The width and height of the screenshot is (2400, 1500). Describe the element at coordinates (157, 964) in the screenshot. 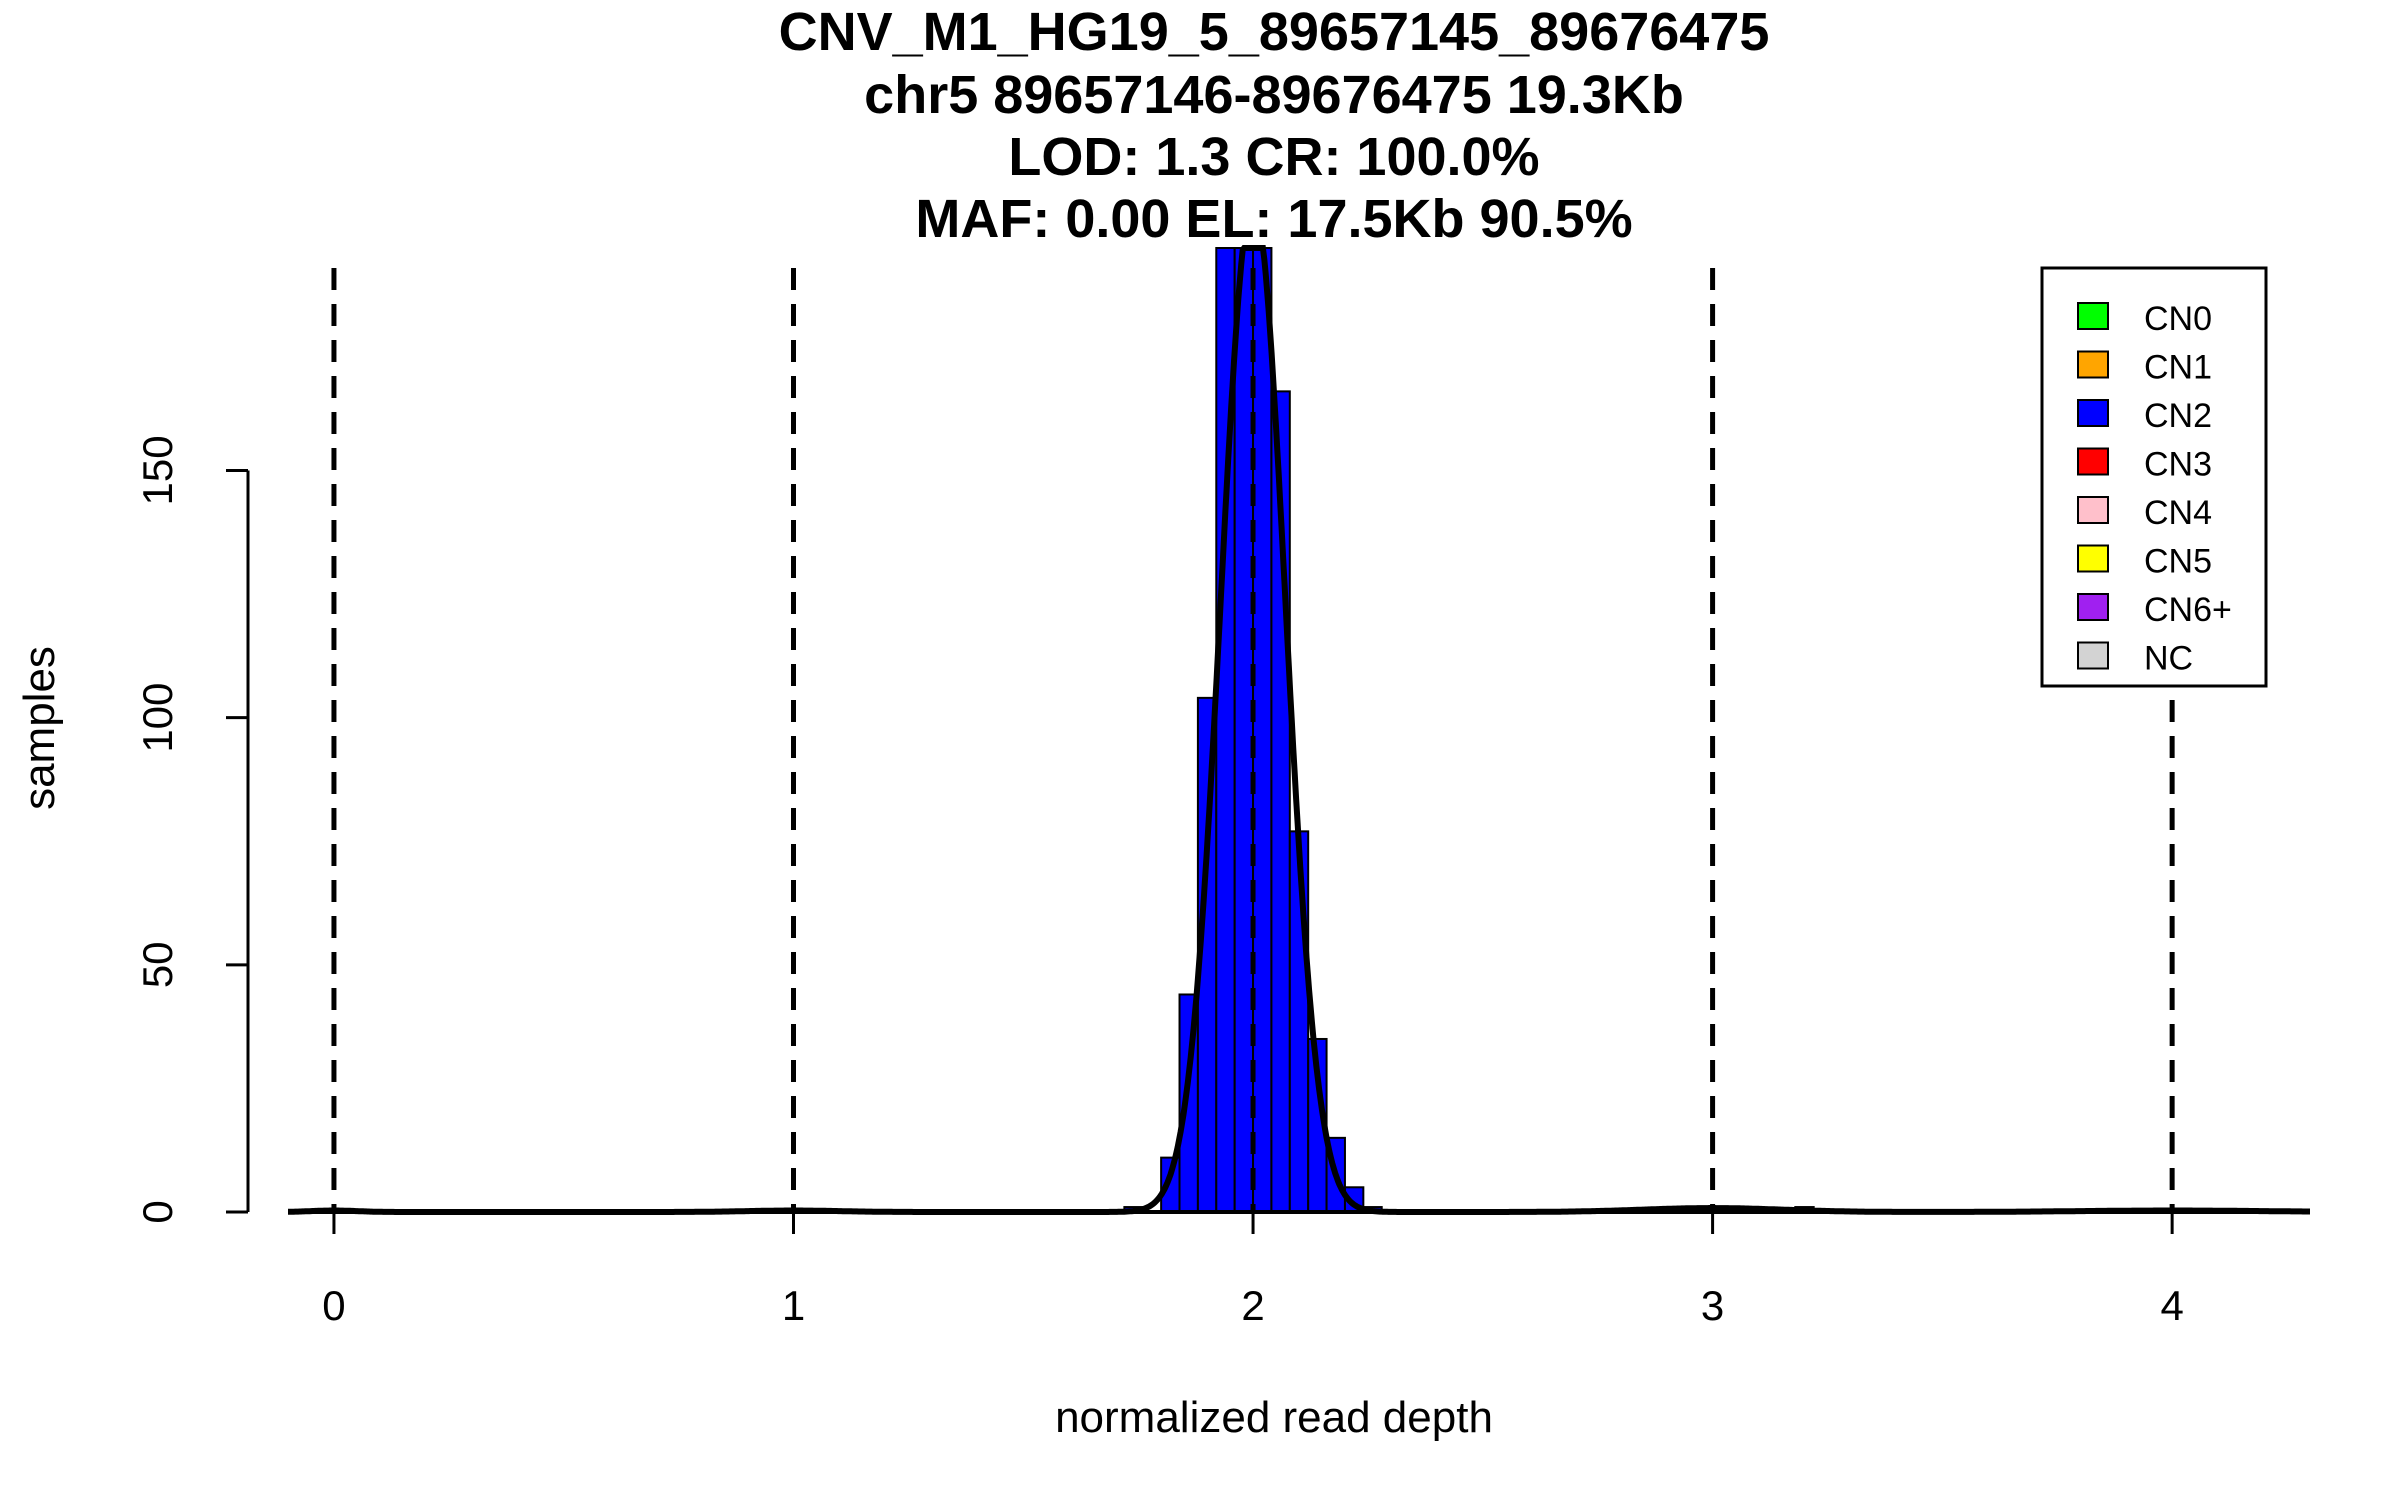

I see `y-tick-label-1: 50` at that location.